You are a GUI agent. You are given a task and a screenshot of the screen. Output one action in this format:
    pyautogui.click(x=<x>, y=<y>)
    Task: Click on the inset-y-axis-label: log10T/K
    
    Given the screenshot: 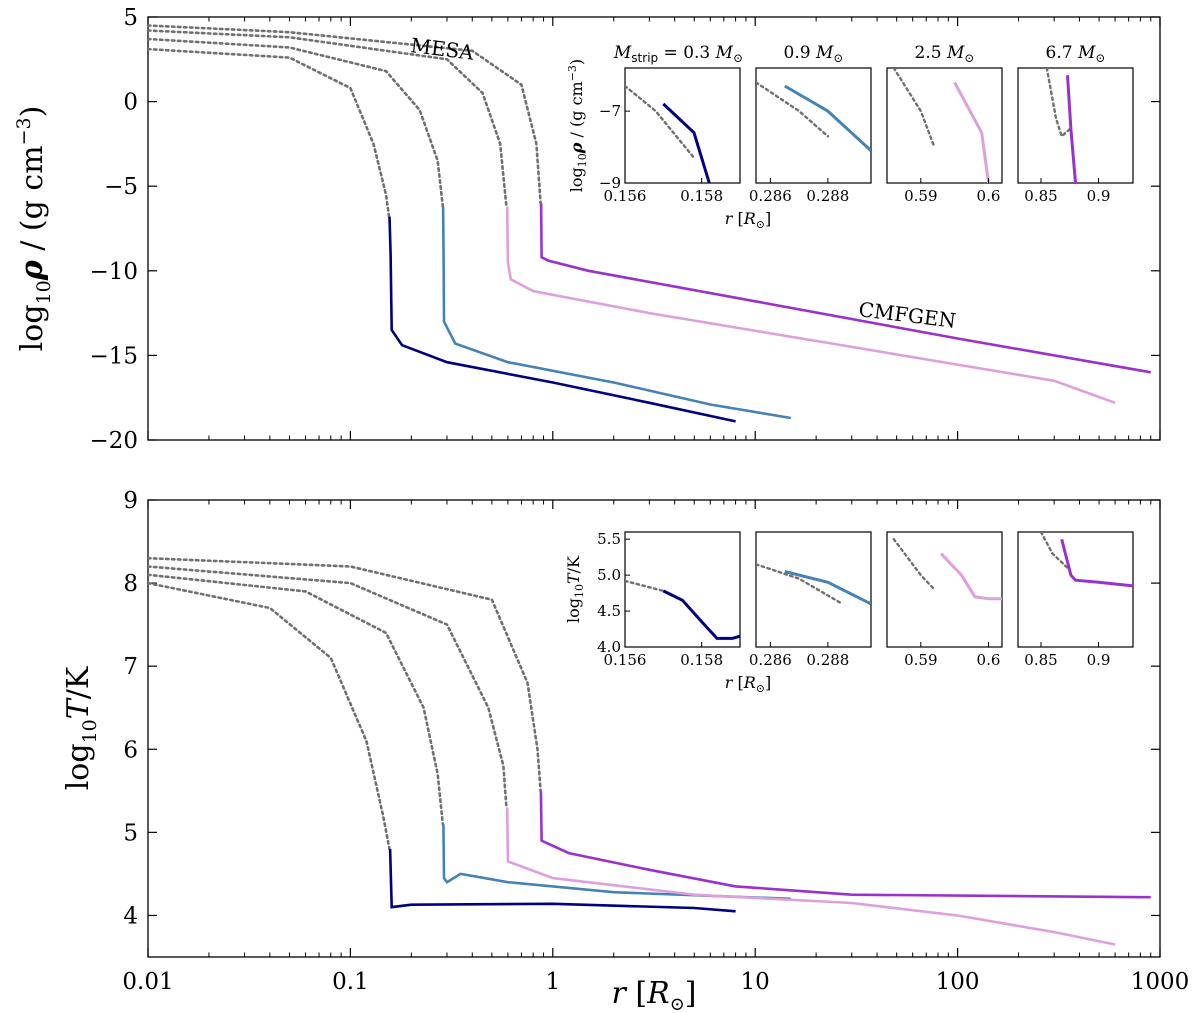 What is the action you would take?
    pyautogui.click(x=575, y=589)
    